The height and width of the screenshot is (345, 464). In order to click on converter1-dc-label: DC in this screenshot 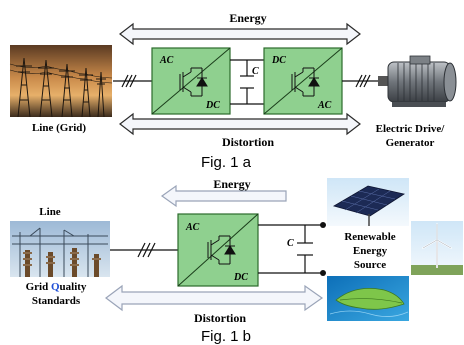, I will do `click(212, 105)`.